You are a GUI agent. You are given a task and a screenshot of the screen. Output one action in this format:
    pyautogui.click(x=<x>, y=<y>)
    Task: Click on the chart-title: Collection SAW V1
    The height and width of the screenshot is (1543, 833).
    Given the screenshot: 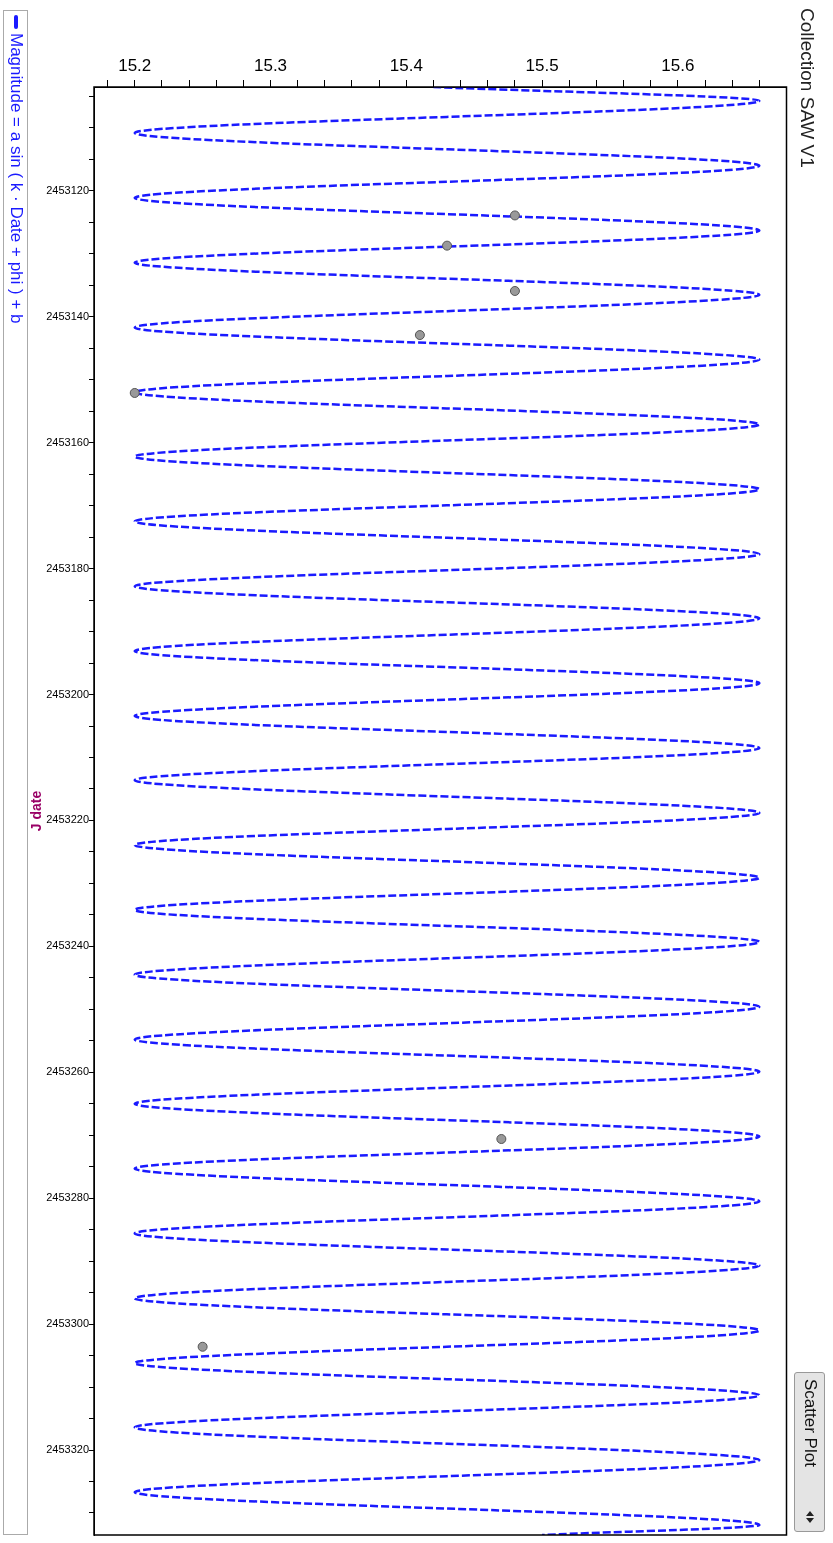 What is the action you would take?
    pyautogui.click(x=807, y=88)
    